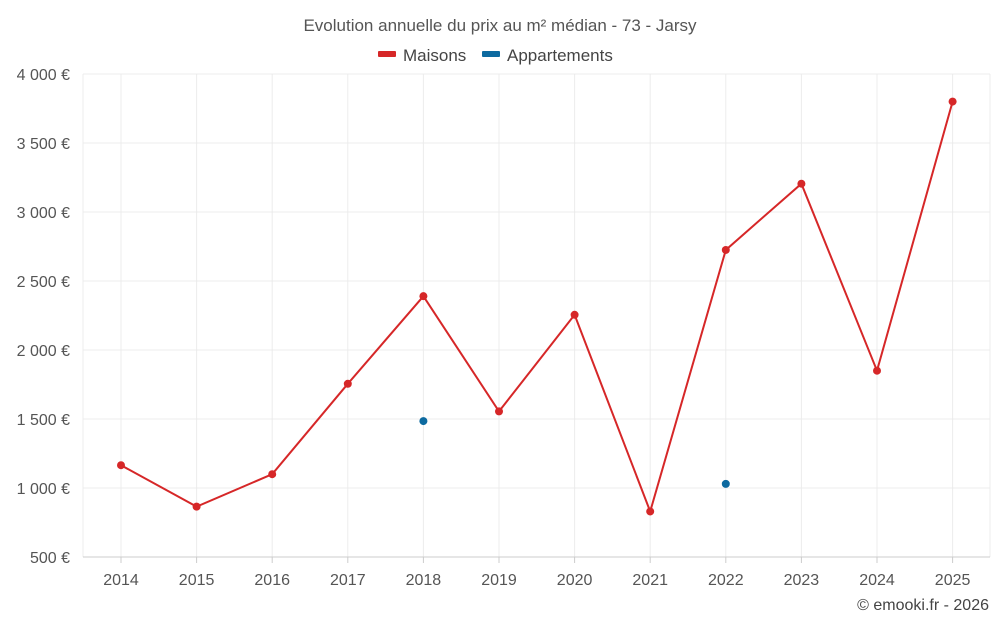  I want to click on legend-swatch-appartements, so click(491, 54).